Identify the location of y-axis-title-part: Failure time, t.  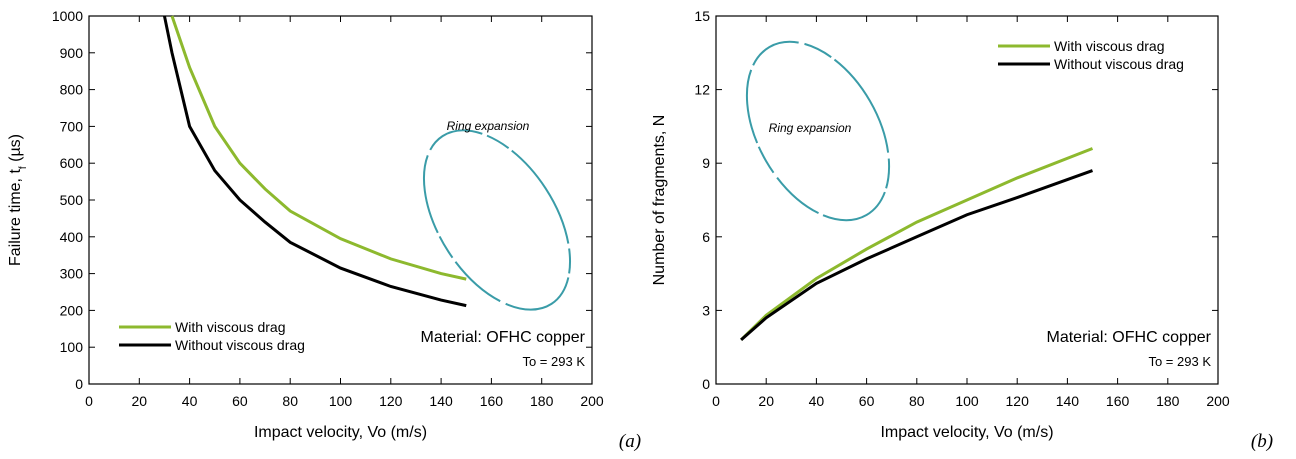
(15, 217).